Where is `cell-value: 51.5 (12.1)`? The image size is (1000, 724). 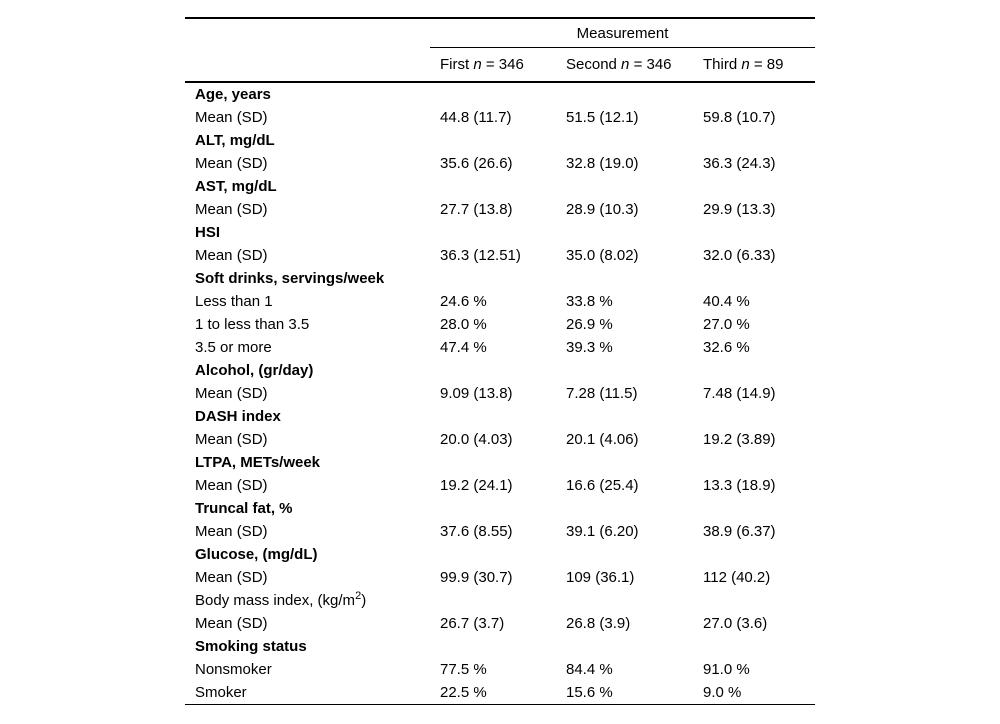
cell-value: 51.5 (12.1) is located at coordinates (602, 117).